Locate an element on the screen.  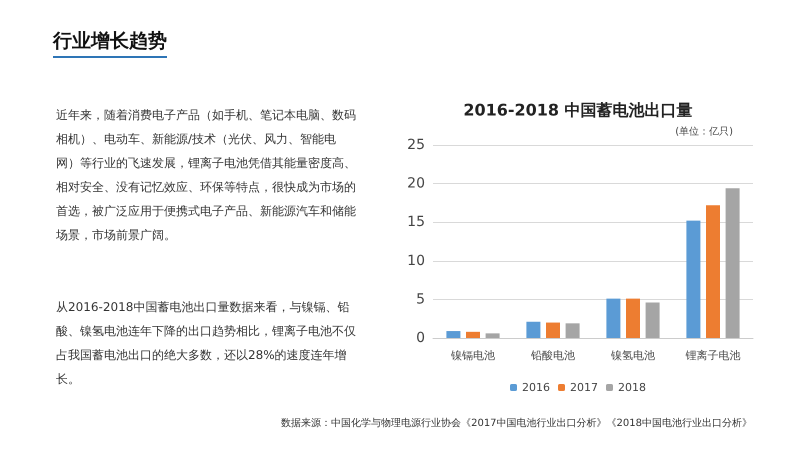
y-tick-label: 10 is located at coordinates (416, 260).